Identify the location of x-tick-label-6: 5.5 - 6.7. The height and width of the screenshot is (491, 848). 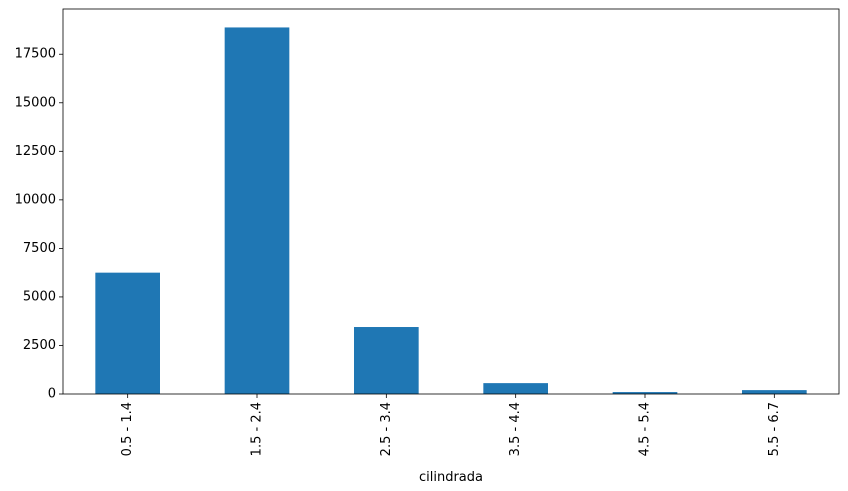
(774, 429).